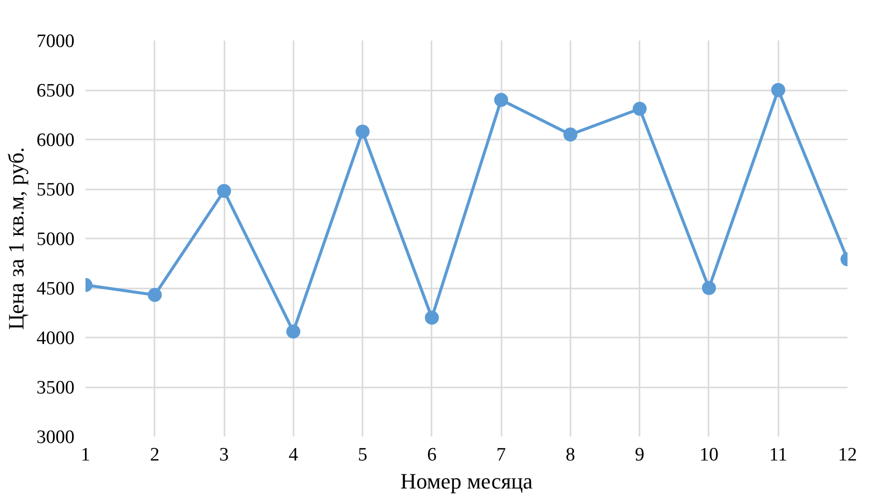 This screenshot has height=498, width=889. Describe the element at coordinates (639, 455) in the screenshot. I see `x-tick-label: 9` at that location.